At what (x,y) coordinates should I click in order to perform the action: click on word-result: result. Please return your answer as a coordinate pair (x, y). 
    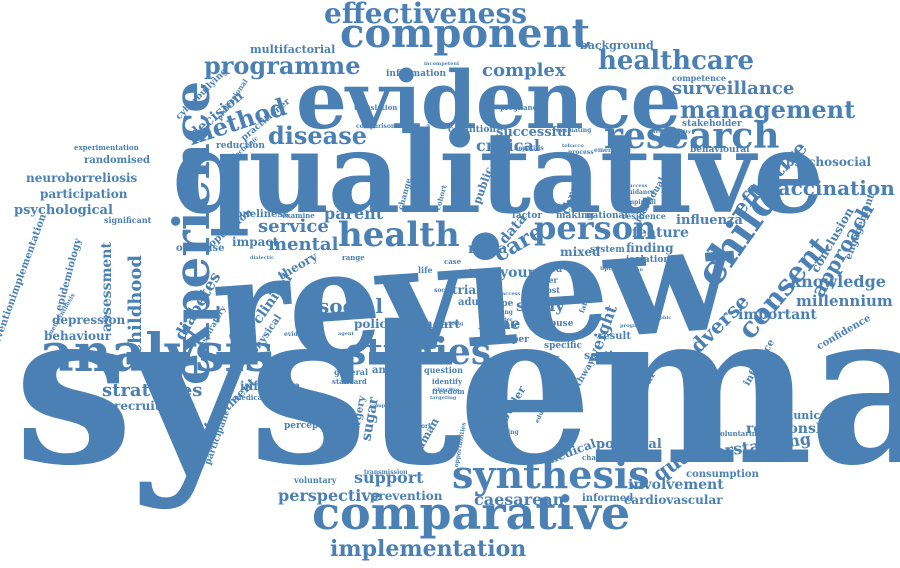
    Looking at the image, I should click on (614, 336).